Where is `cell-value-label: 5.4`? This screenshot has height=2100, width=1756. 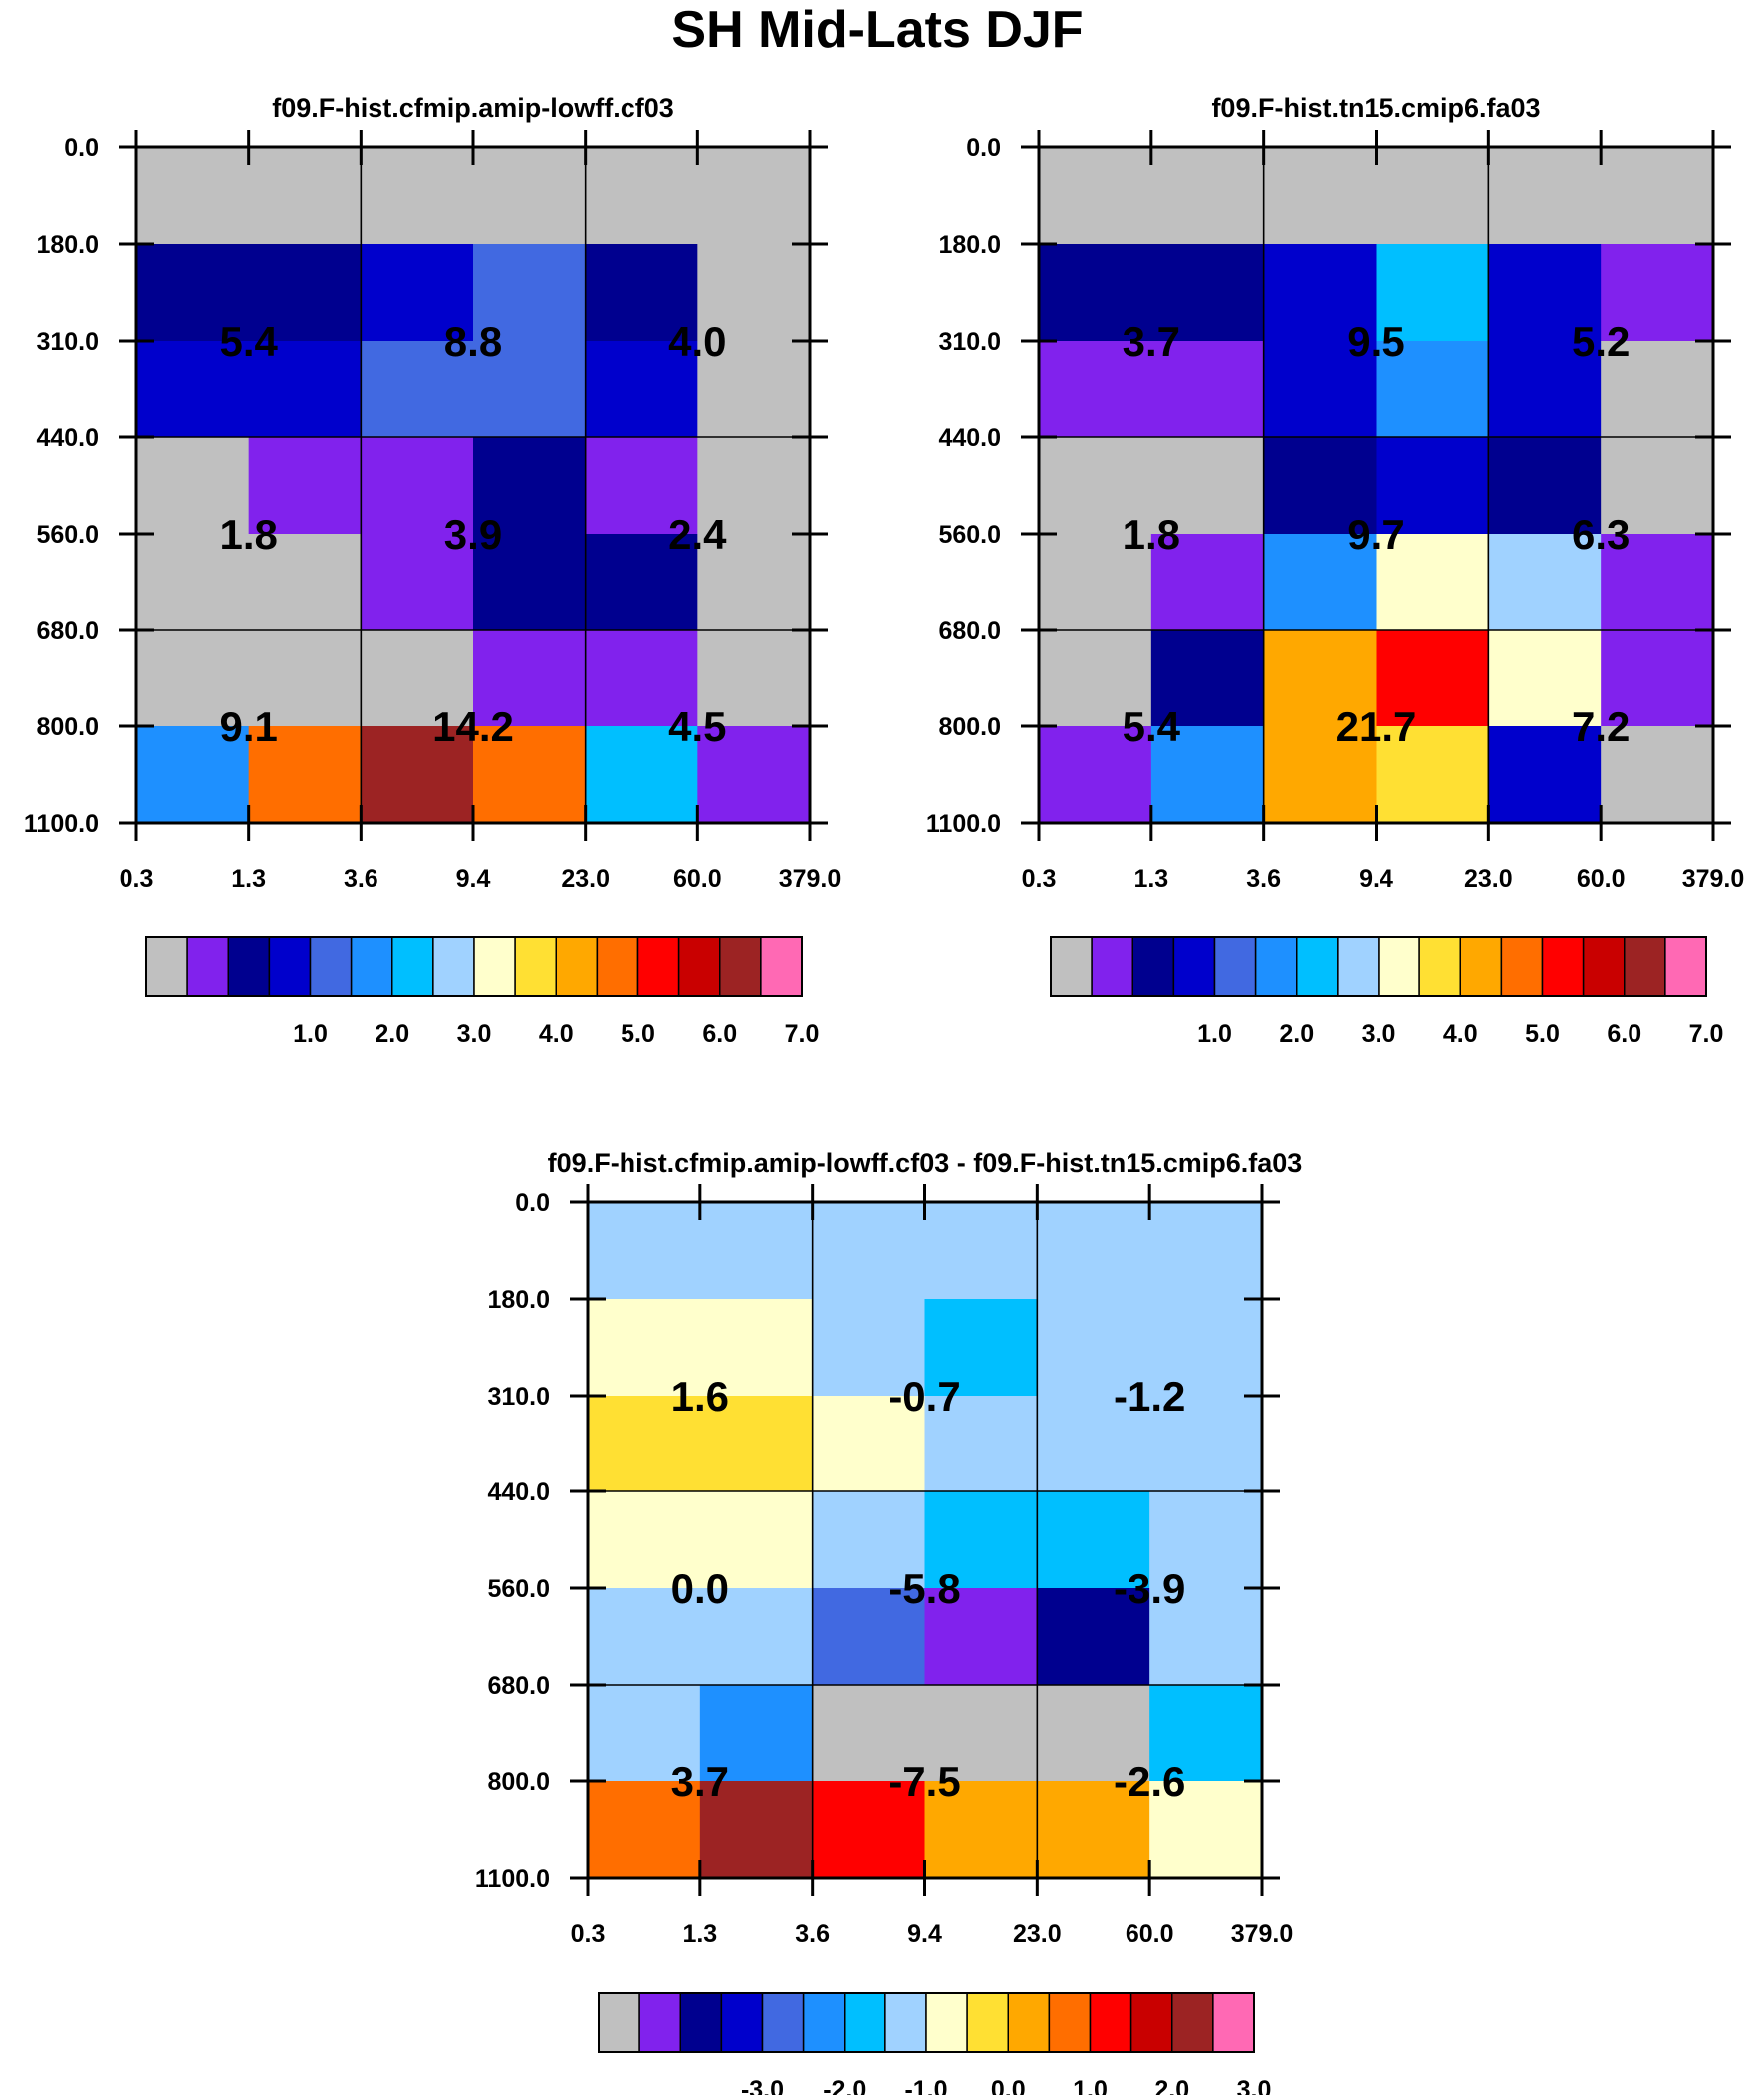 cell-value-label: 5.4 is located at coordinates (248, 341).